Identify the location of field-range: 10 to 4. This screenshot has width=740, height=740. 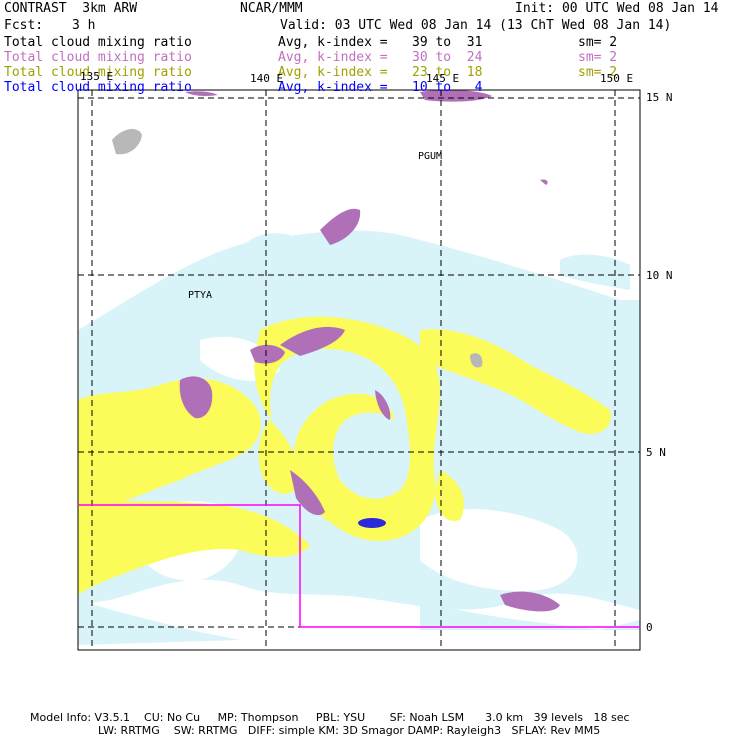
(447, 87).